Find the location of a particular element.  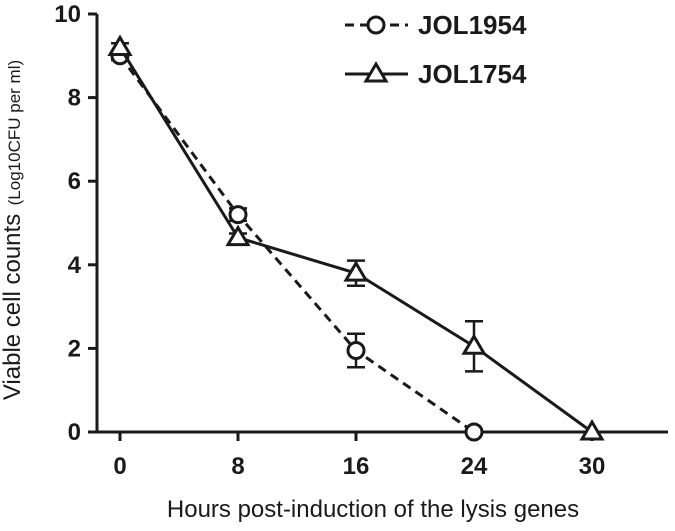

svg-text:Viable cell counts (Log1: Viable cell counts (Log10CFU per ml) is located at coordinates (13, 230).